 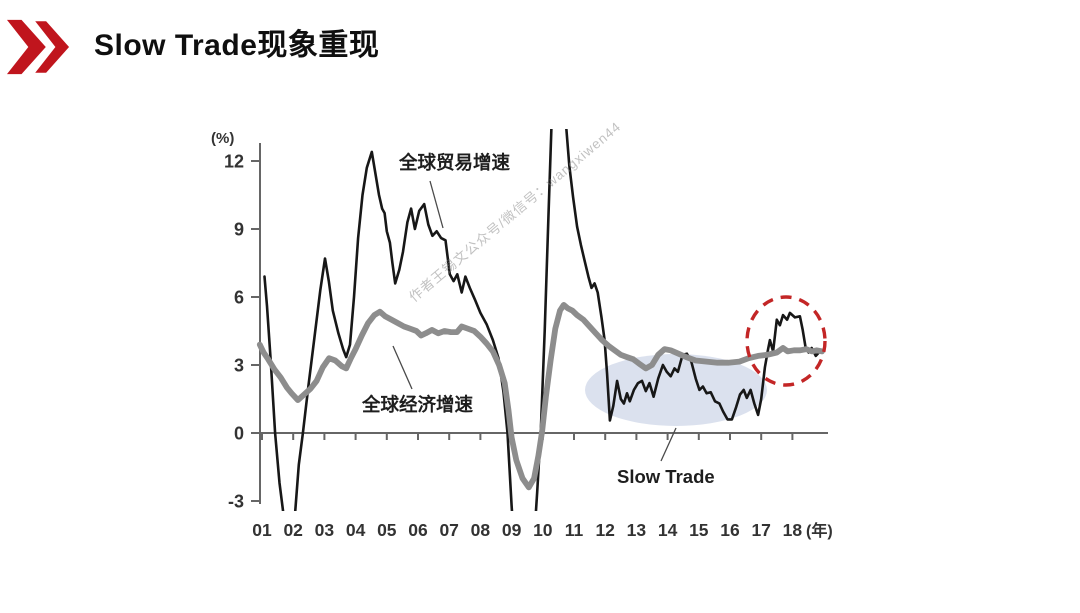 I want to click on y-tick-label: 12, so click(x=234, y=161).